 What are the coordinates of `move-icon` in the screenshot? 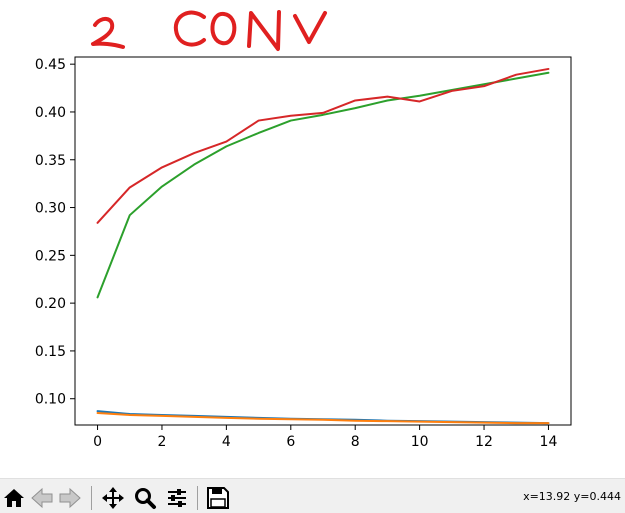 It's located at (113, 498).